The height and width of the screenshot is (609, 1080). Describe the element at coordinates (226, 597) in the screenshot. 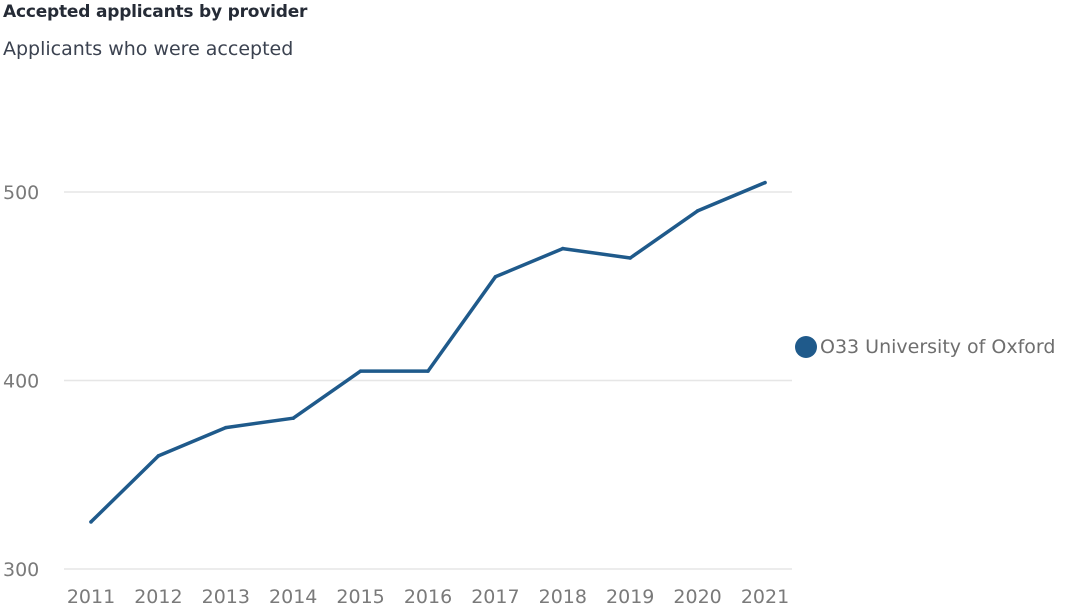

I see `x-tick-label: 2013` at that location.